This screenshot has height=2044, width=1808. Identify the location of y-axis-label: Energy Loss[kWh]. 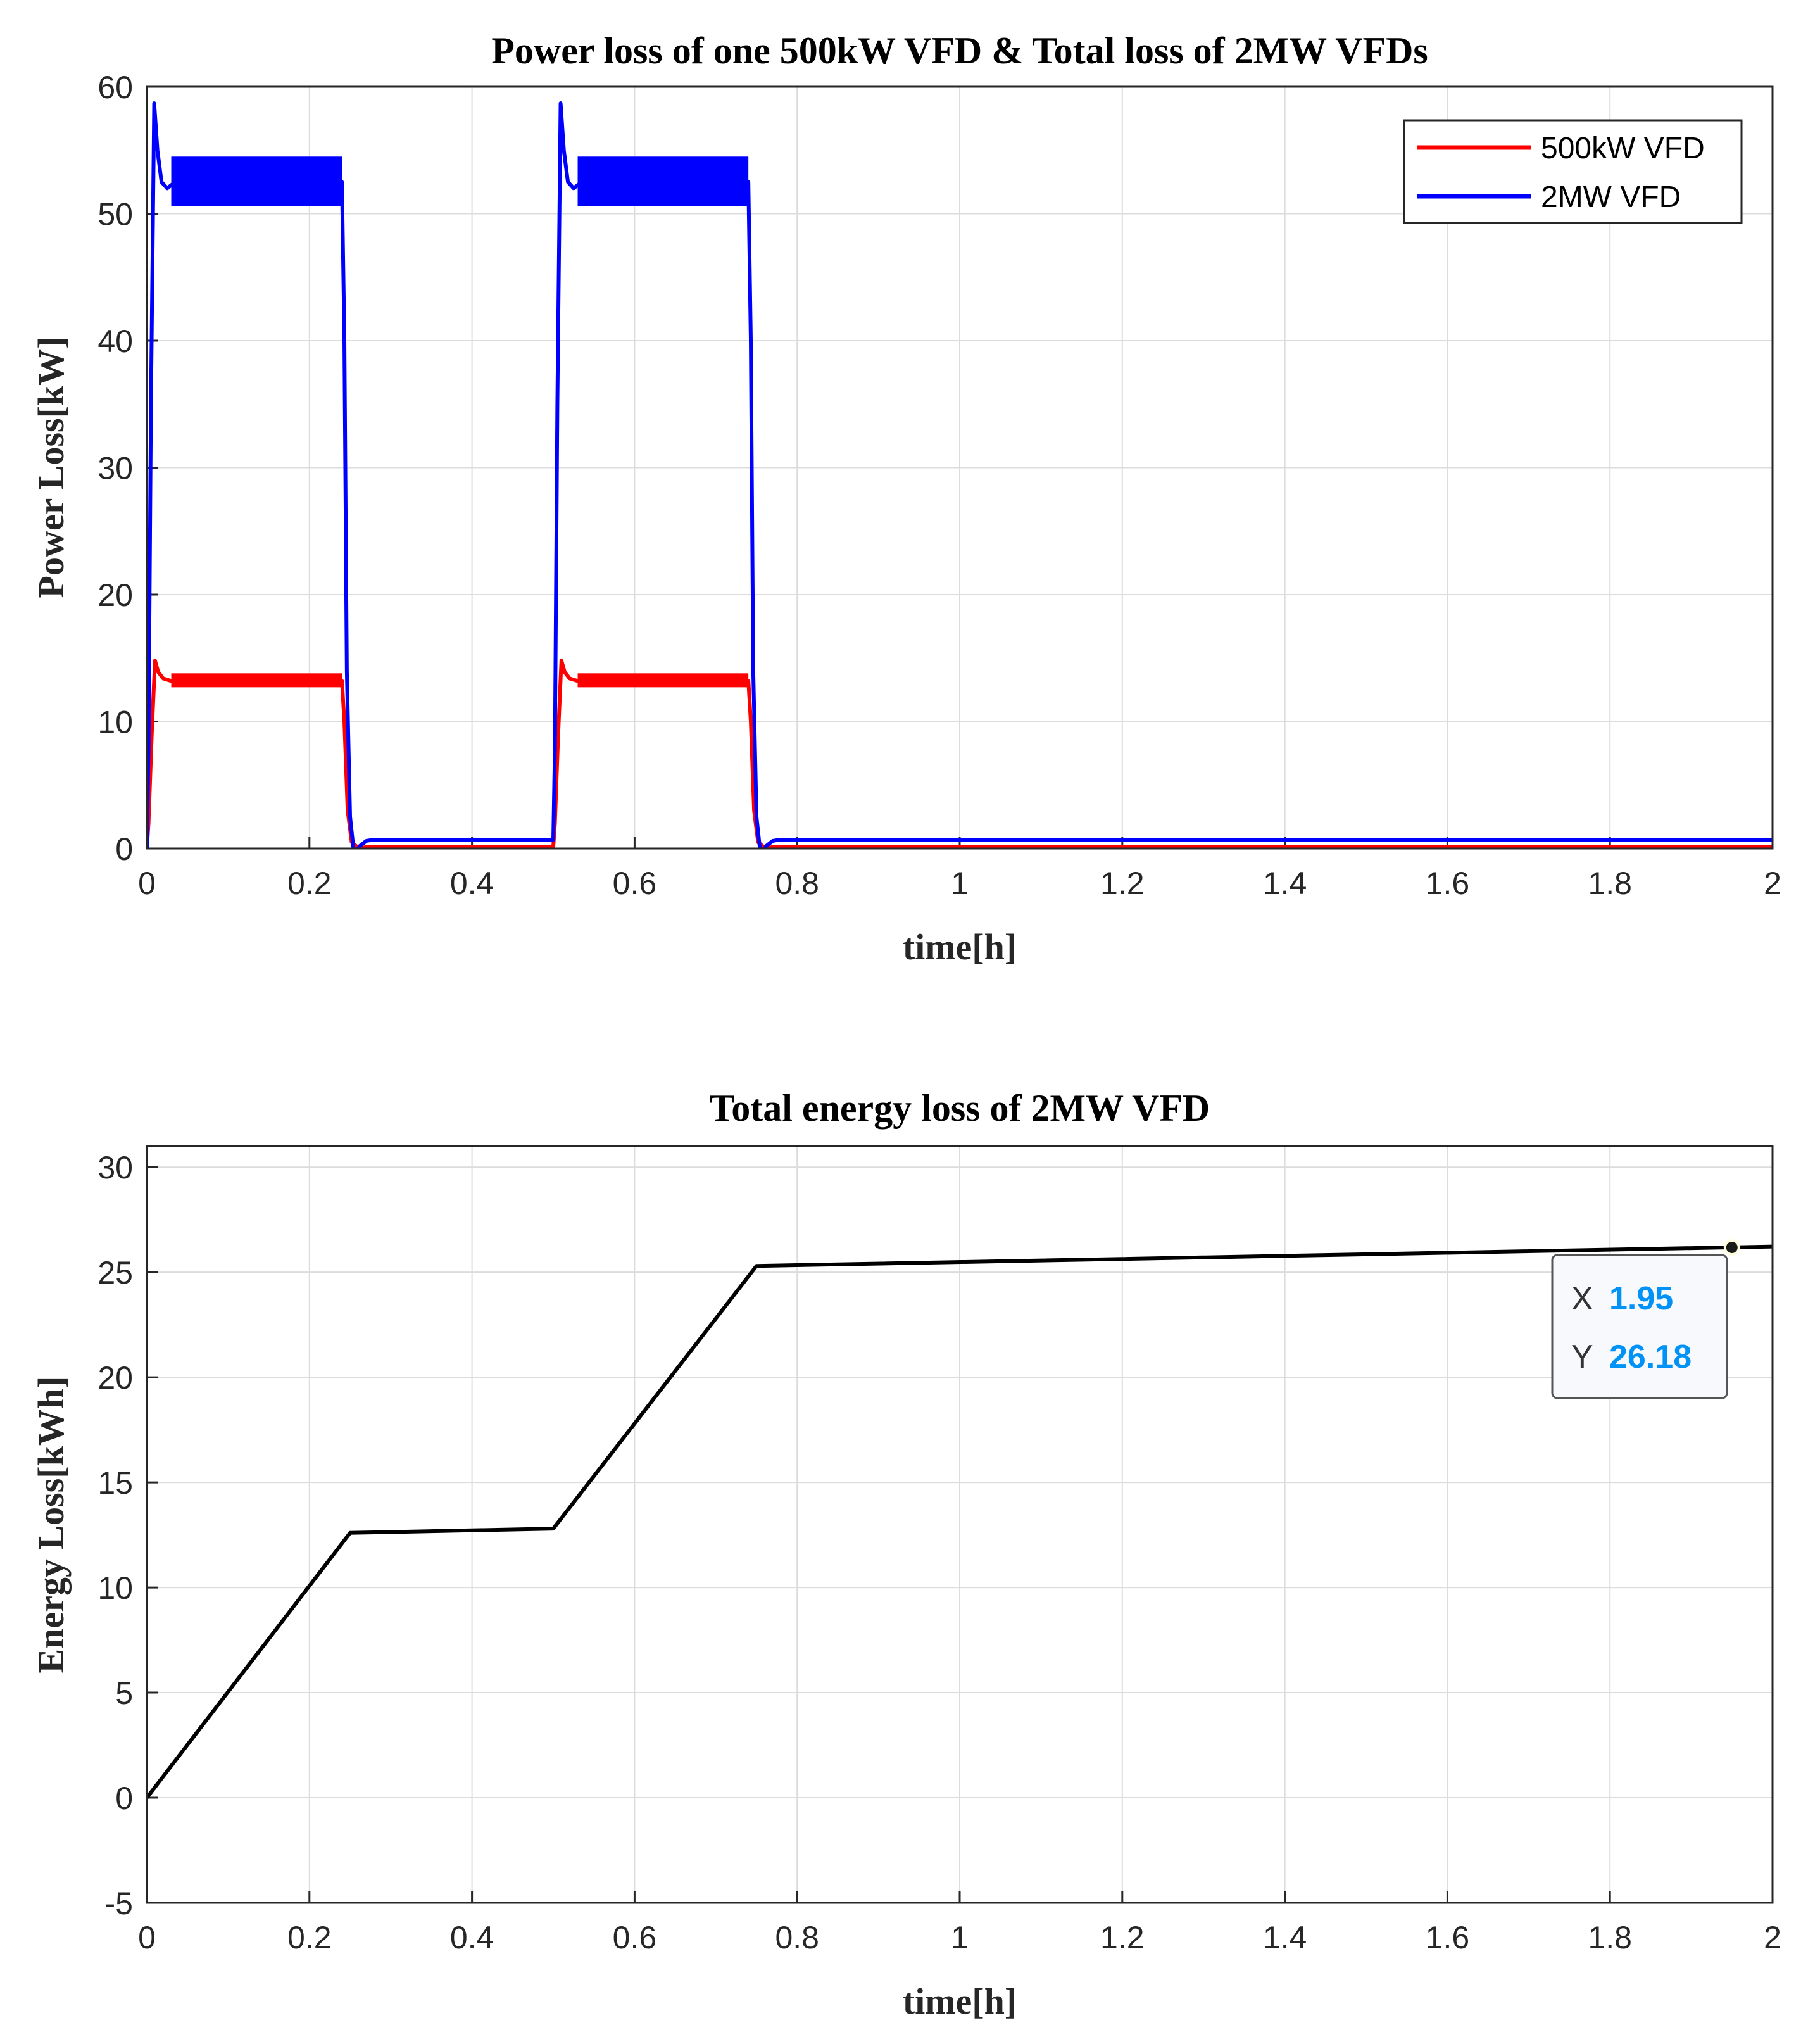
(51, 1525).